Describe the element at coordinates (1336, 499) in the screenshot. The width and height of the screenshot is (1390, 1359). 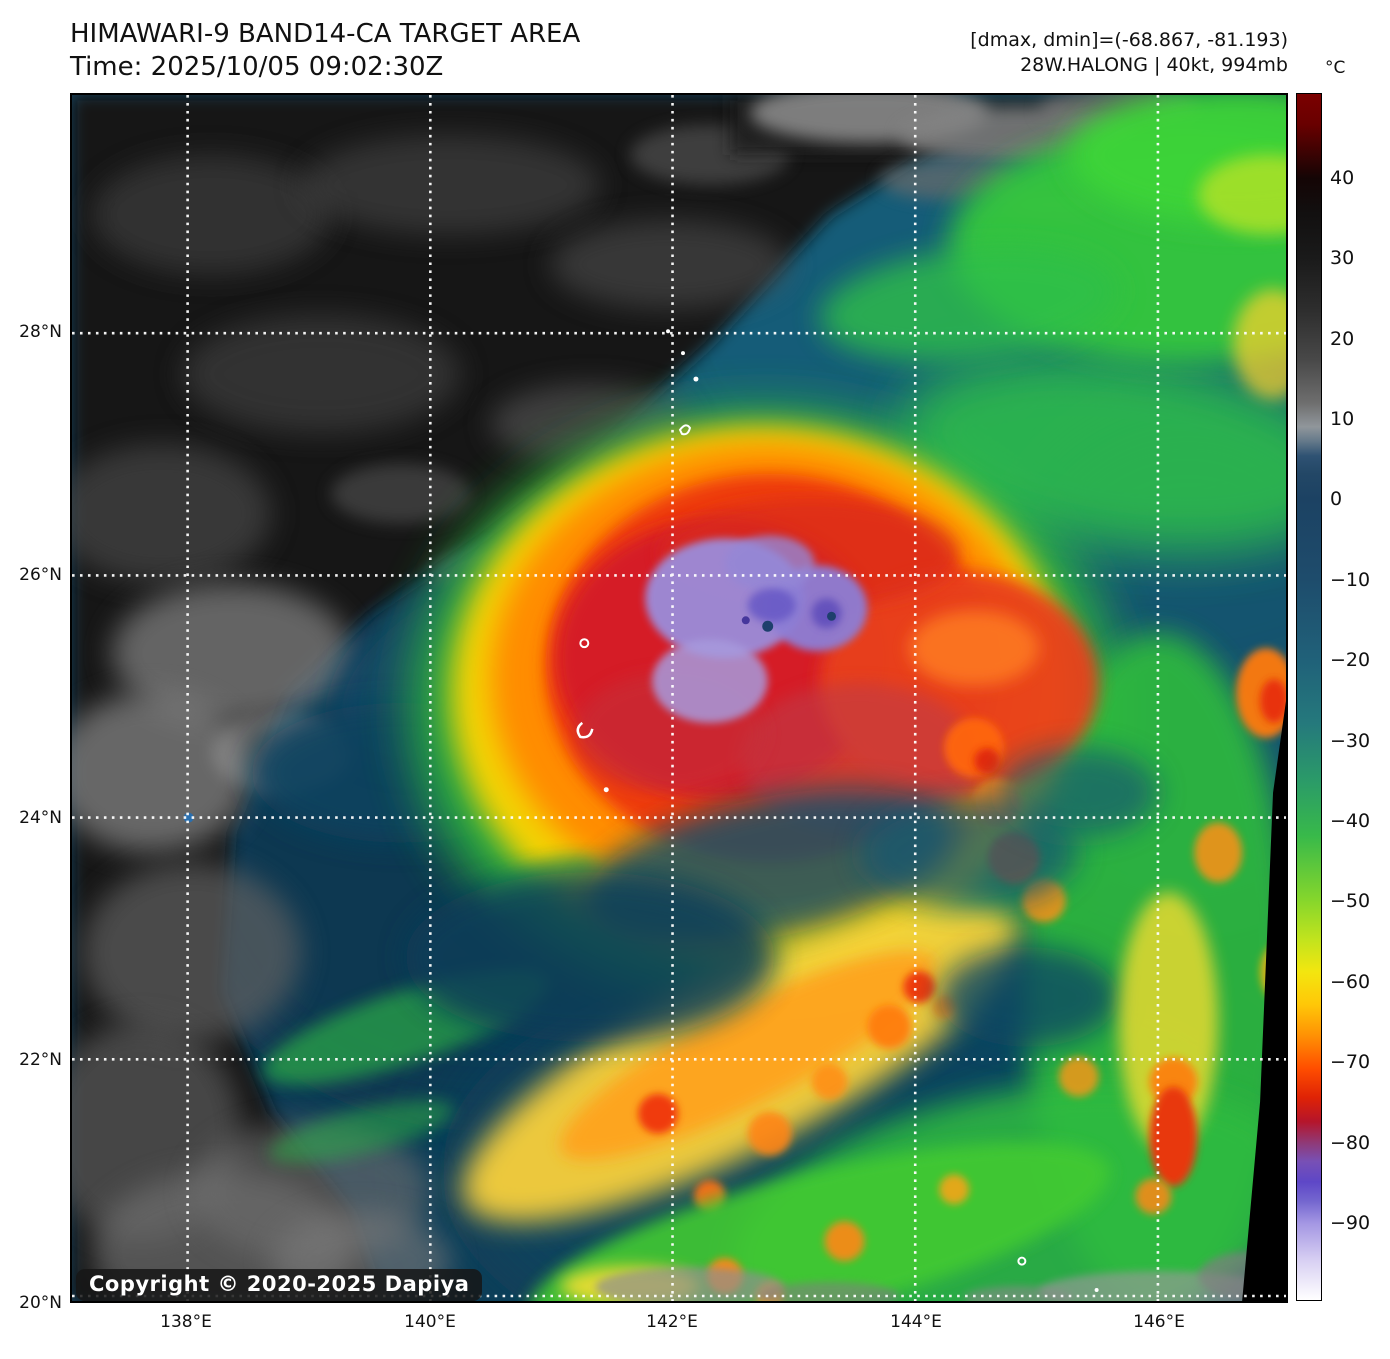
I see `colorbar-tick-label: 0` at that location.